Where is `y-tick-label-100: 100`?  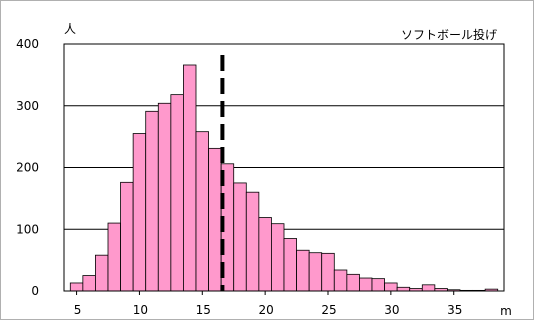 y-tick-label-100: 100 is located at coordinates (27, 229).